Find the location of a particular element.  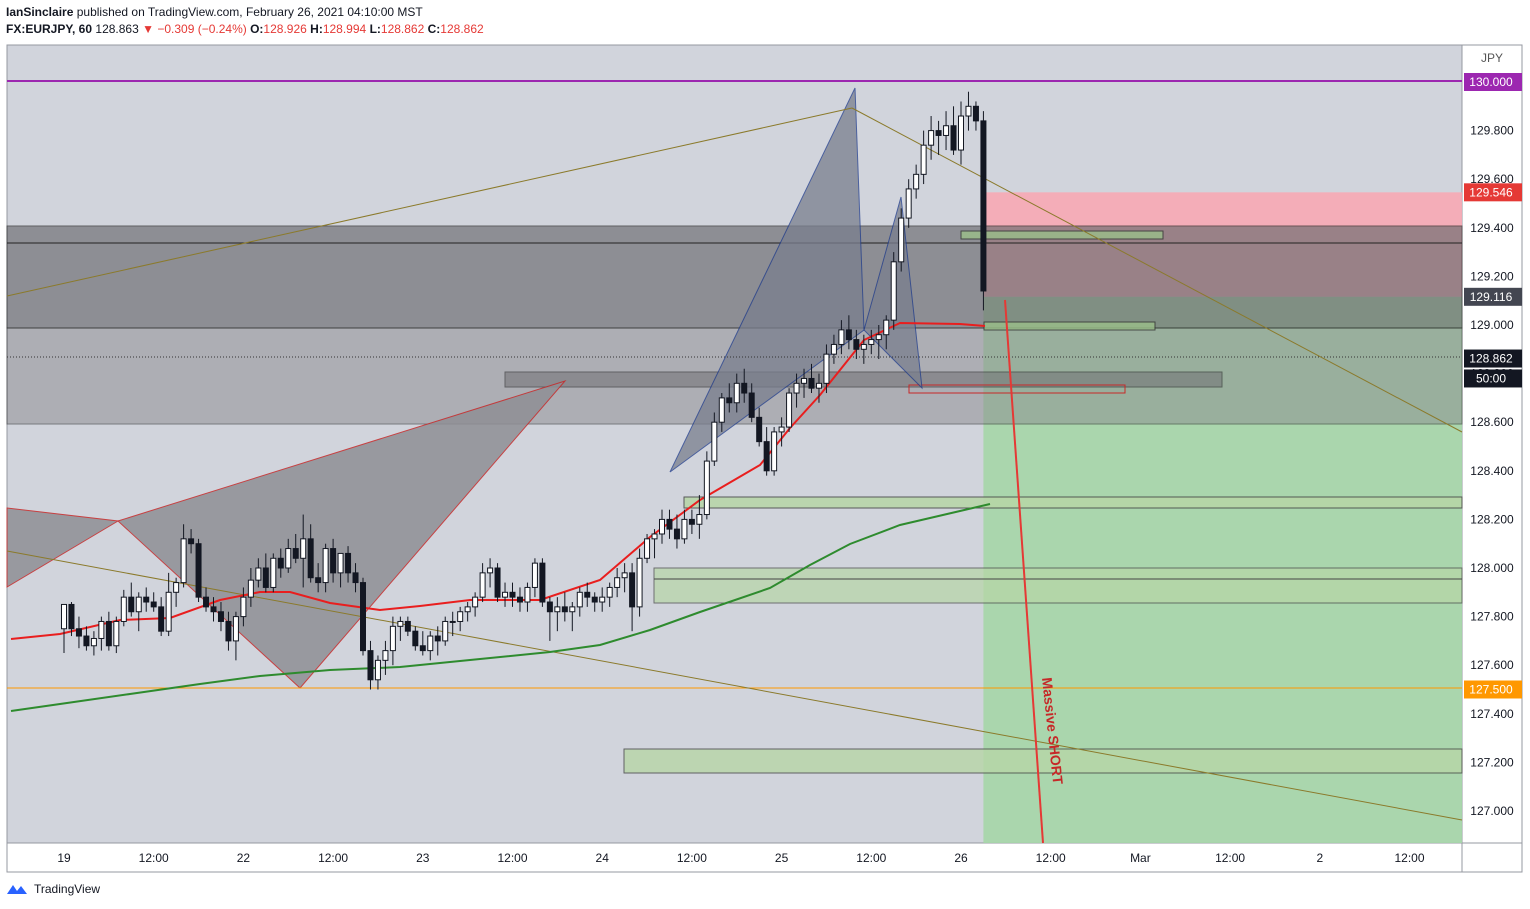

close-label: C: is located at coordinates (434, 29).